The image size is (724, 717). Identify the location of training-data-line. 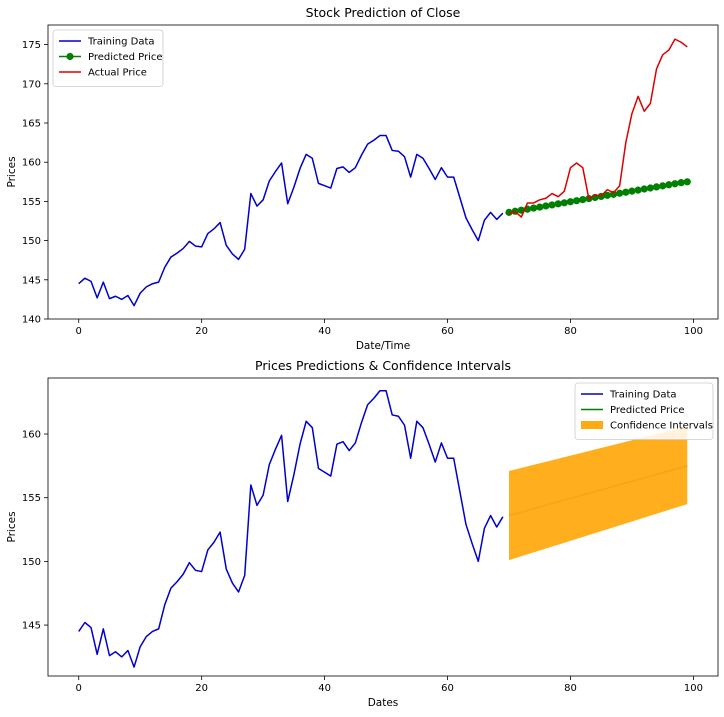
(291, 220).